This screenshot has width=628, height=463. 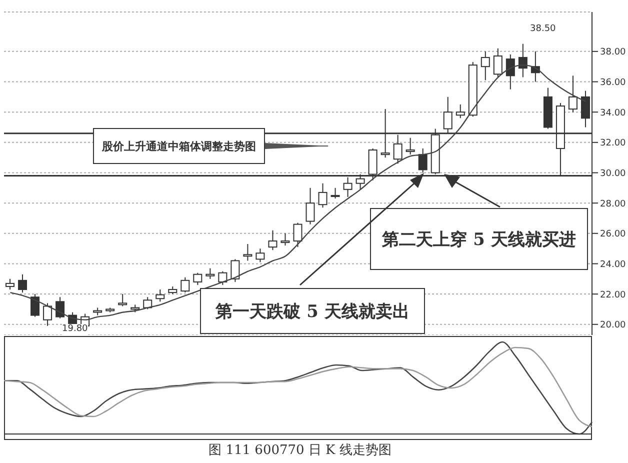 I want to click on annotation: 第一天跌破 5 天线就卖出, so click(x=313, y=311).